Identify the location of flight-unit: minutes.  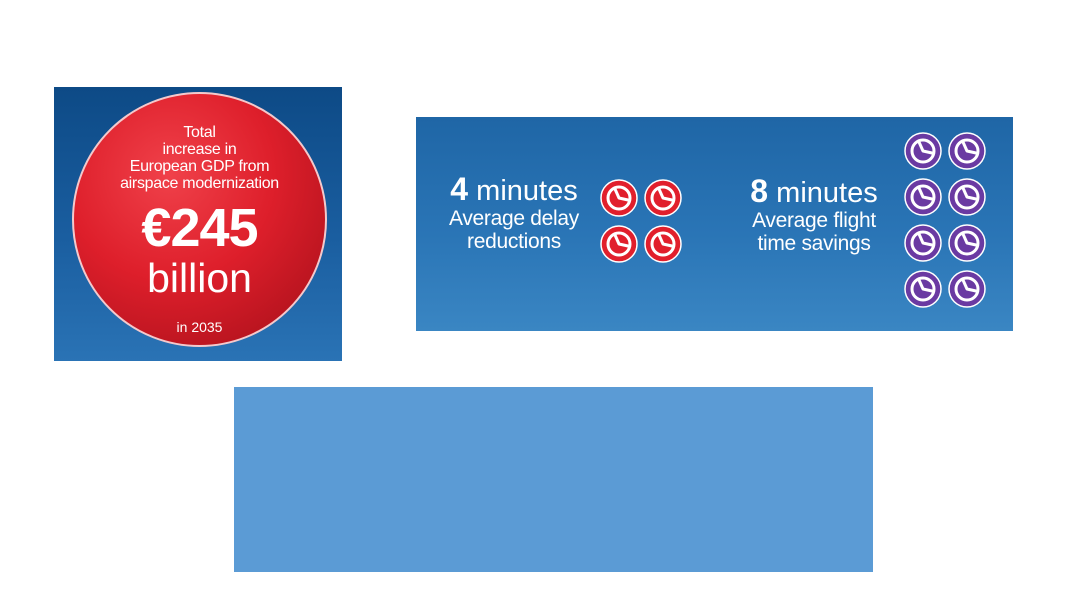
(827, 193).